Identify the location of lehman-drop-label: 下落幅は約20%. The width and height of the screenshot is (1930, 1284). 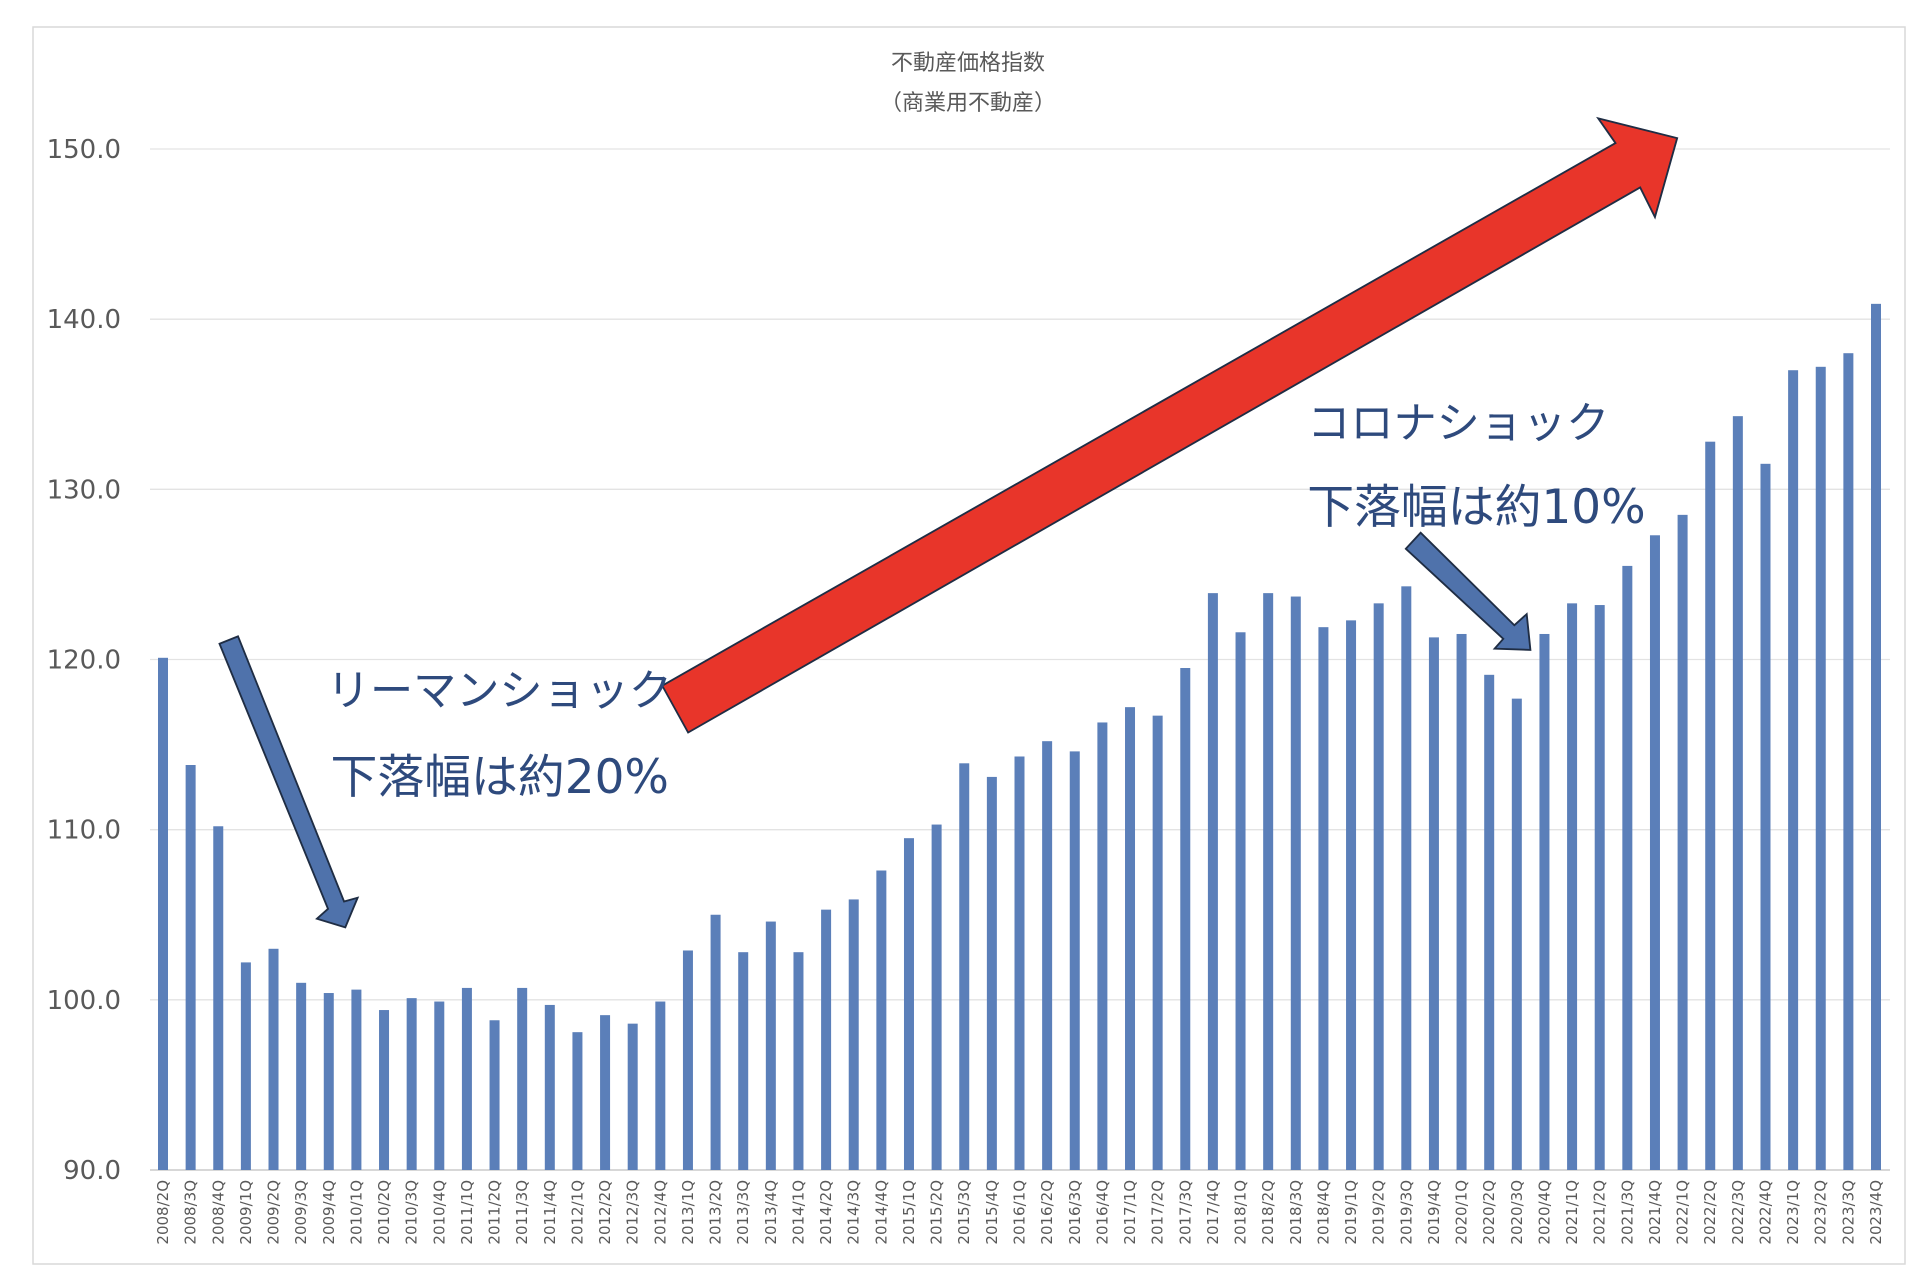
(499, 778).